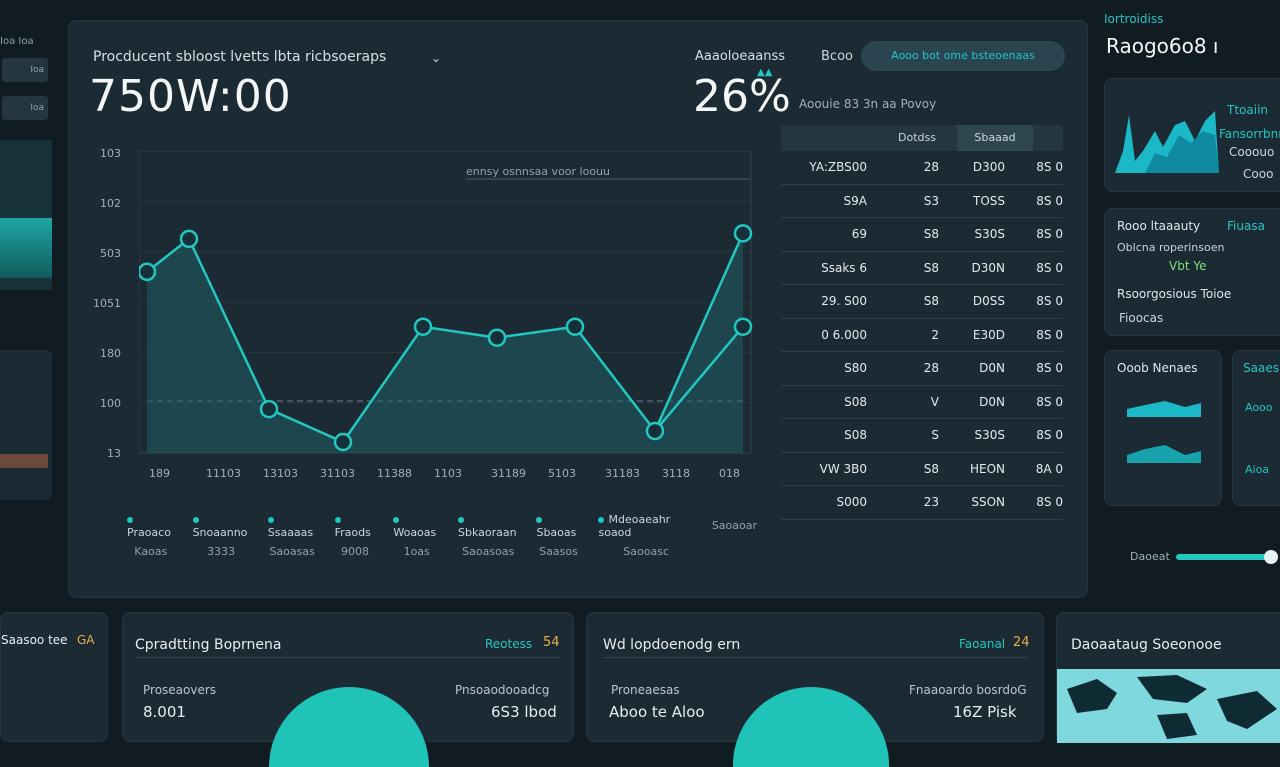  What do you see at coordinates (1249, 134) in the screenshot?
I see `card1-line2: Fansorrbnn` at bounding box center [1249, 134].